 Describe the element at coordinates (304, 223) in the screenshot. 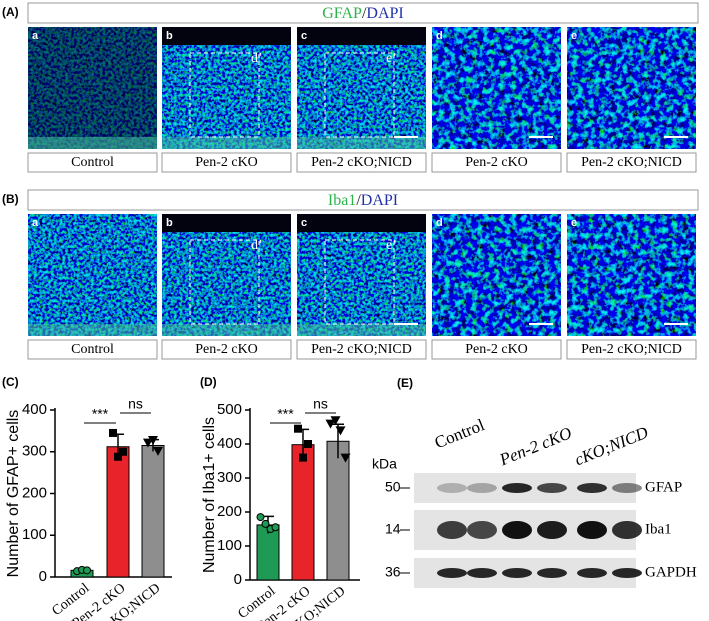

I see `image-letter: c` at that location.